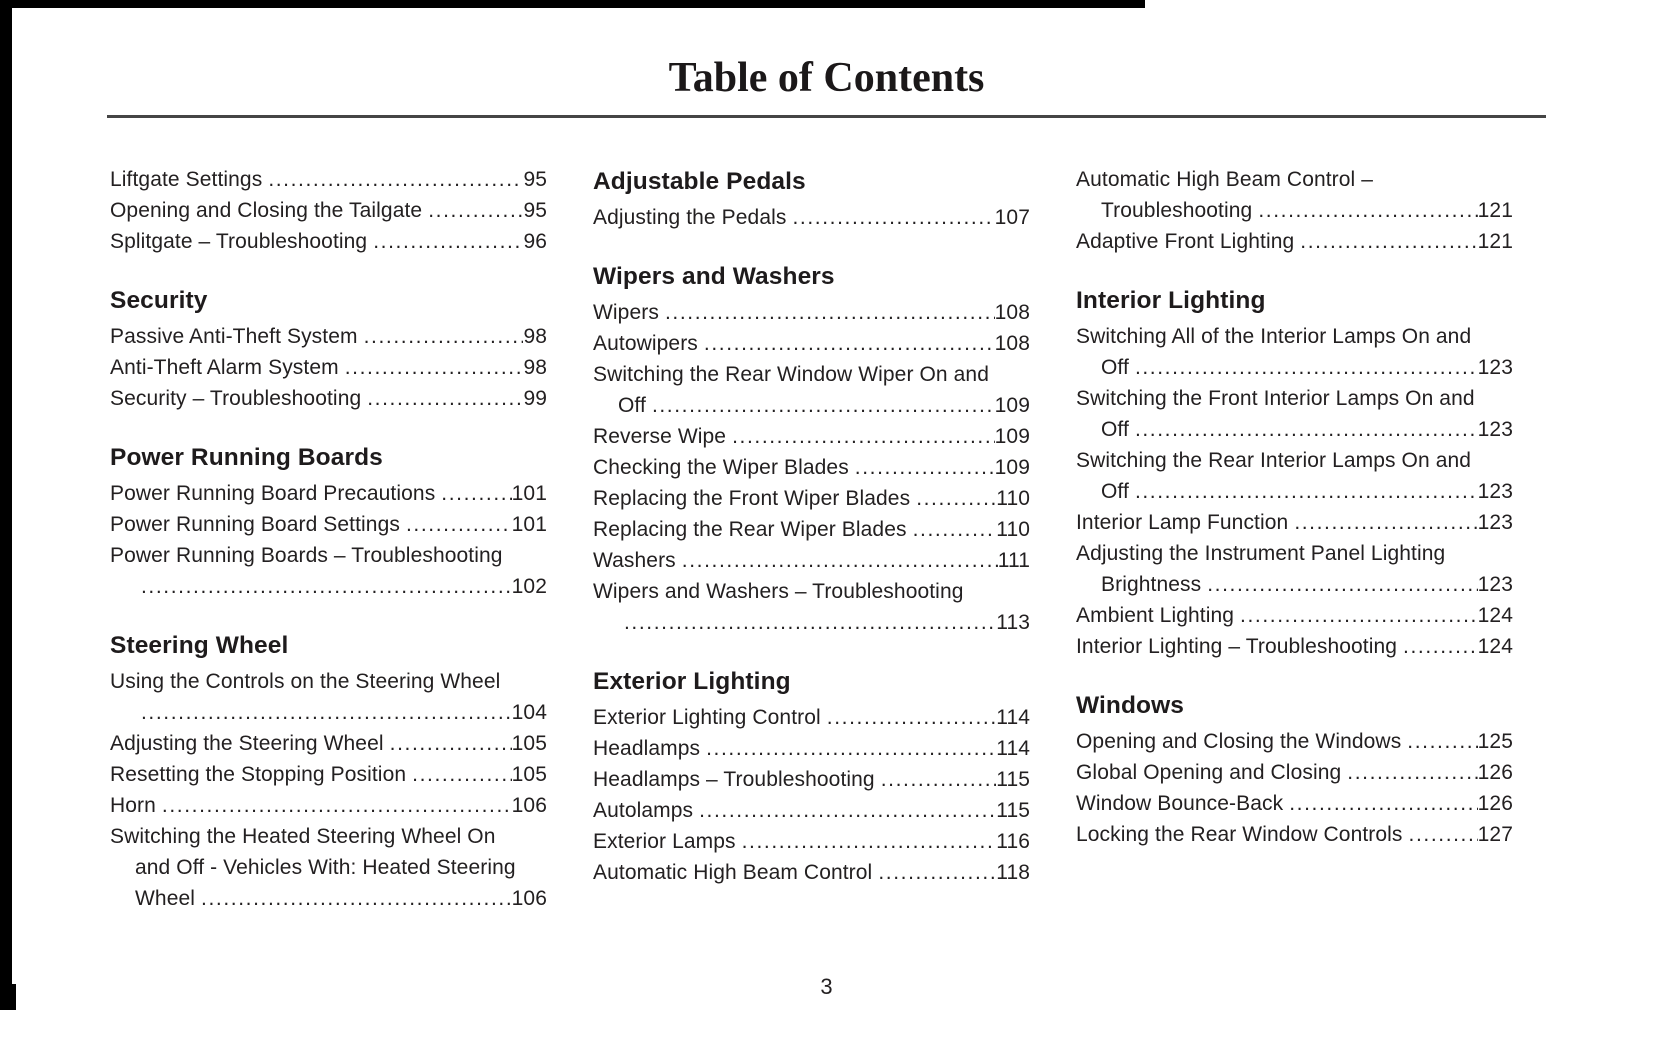 The image size is (1653, 1044). Describe the element at coordinates (535, 241) in the screenshot. I see `entry-page-number: 96` at that location.